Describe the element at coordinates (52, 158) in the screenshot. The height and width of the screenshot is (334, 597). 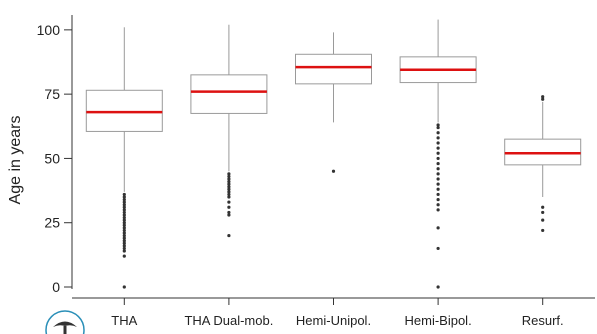
I see `y-tick-label: 50` at that location.